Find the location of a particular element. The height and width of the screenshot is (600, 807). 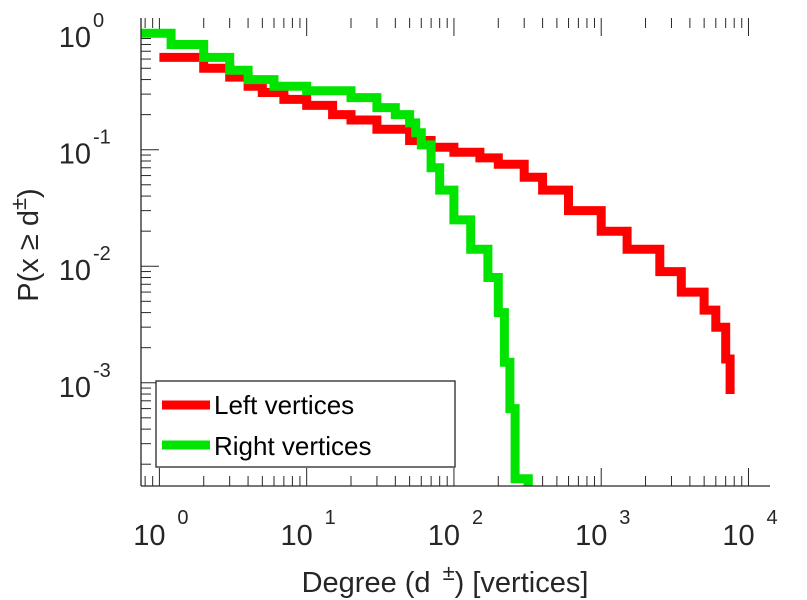

x-axis-title: Degree (d ±) [vertices] is located at coordinates (445, 579).